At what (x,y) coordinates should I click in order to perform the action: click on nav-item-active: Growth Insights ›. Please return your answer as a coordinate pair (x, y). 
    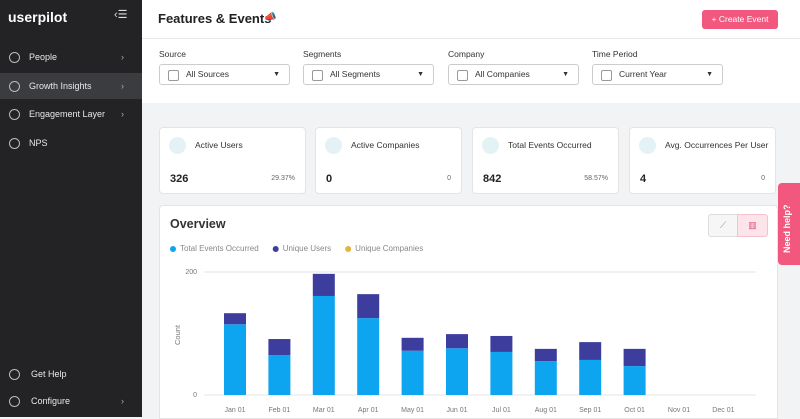
    Looking at the image, I should click on (71, 86).